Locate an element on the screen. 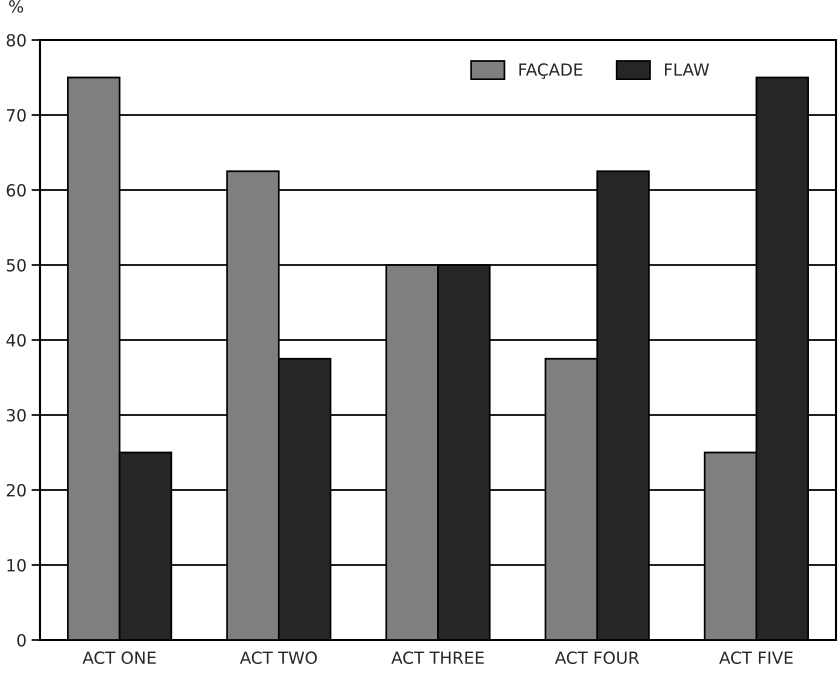 The width and height of the screenshot is (838, 675). y-tick-label: 40 is located at coordinates (16, 340).